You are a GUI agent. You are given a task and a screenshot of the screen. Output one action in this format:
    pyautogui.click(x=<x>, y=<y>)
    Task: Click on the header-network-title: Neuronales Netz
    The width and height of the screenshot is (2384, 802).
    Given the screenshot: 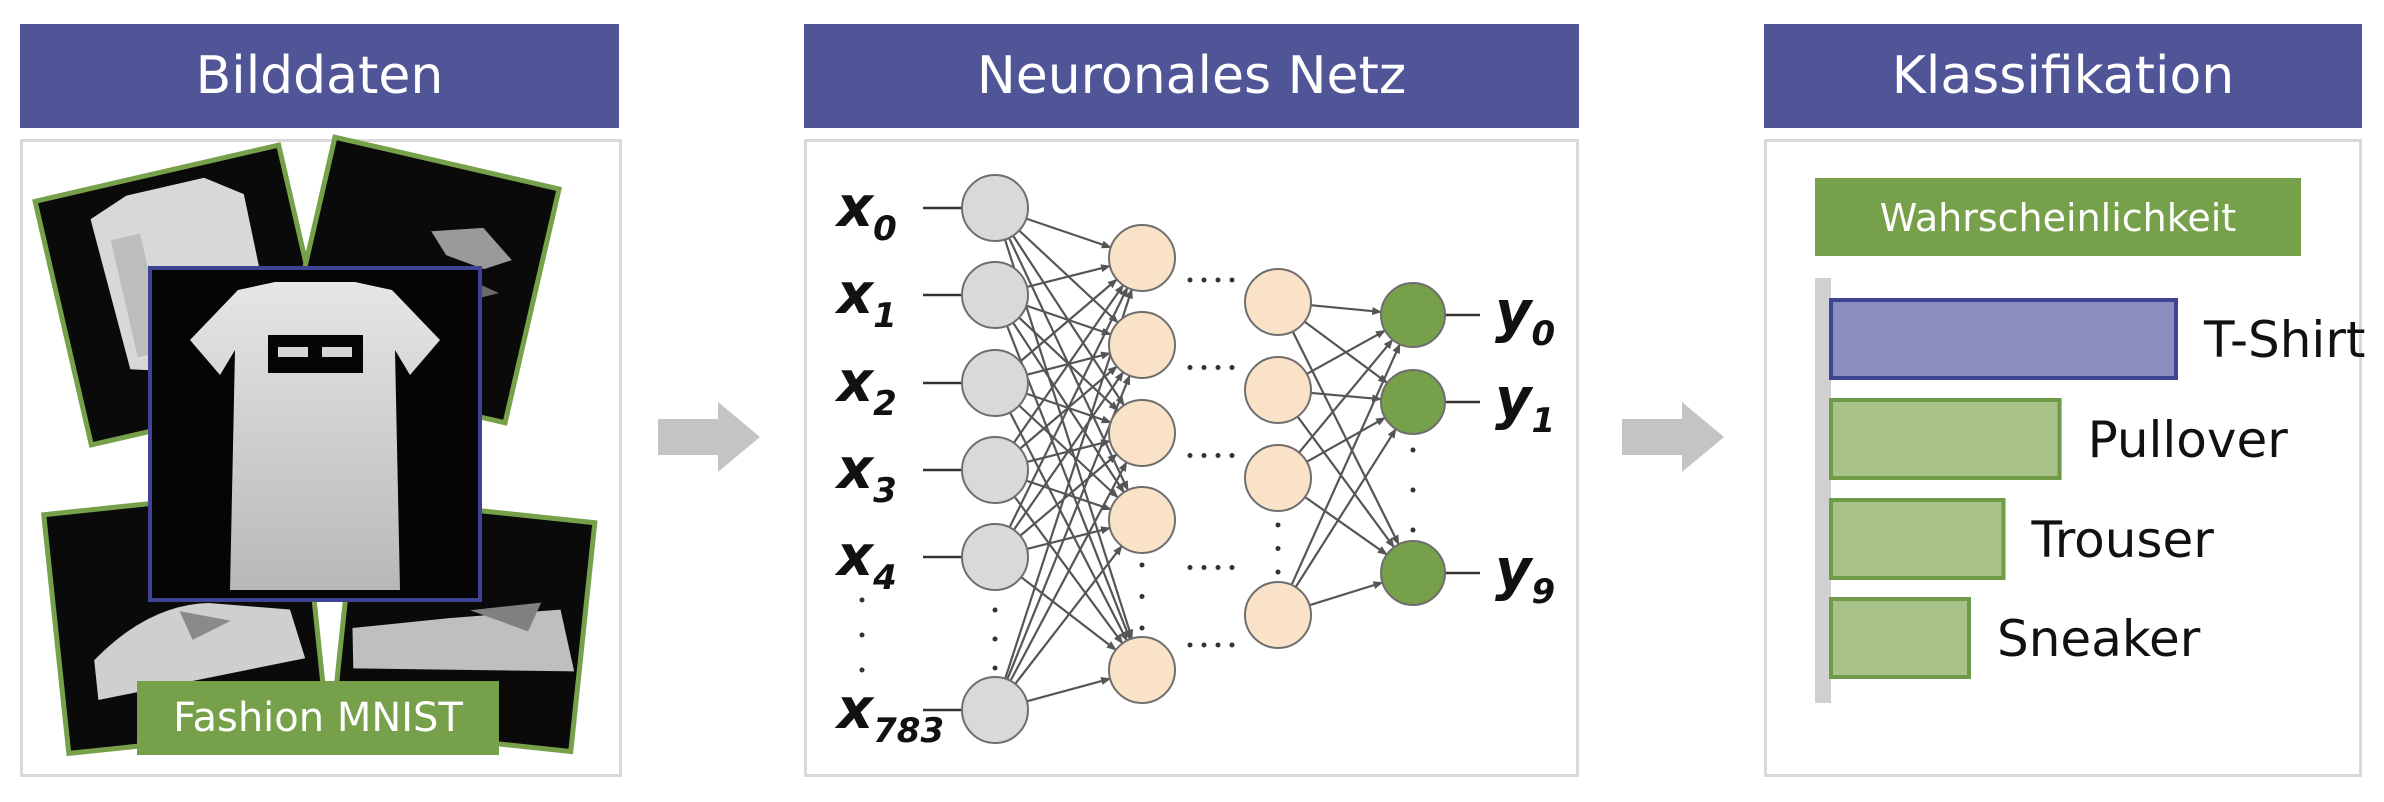 What is the action you would take?
    pyautogui.click(x=1191, y=76)
    